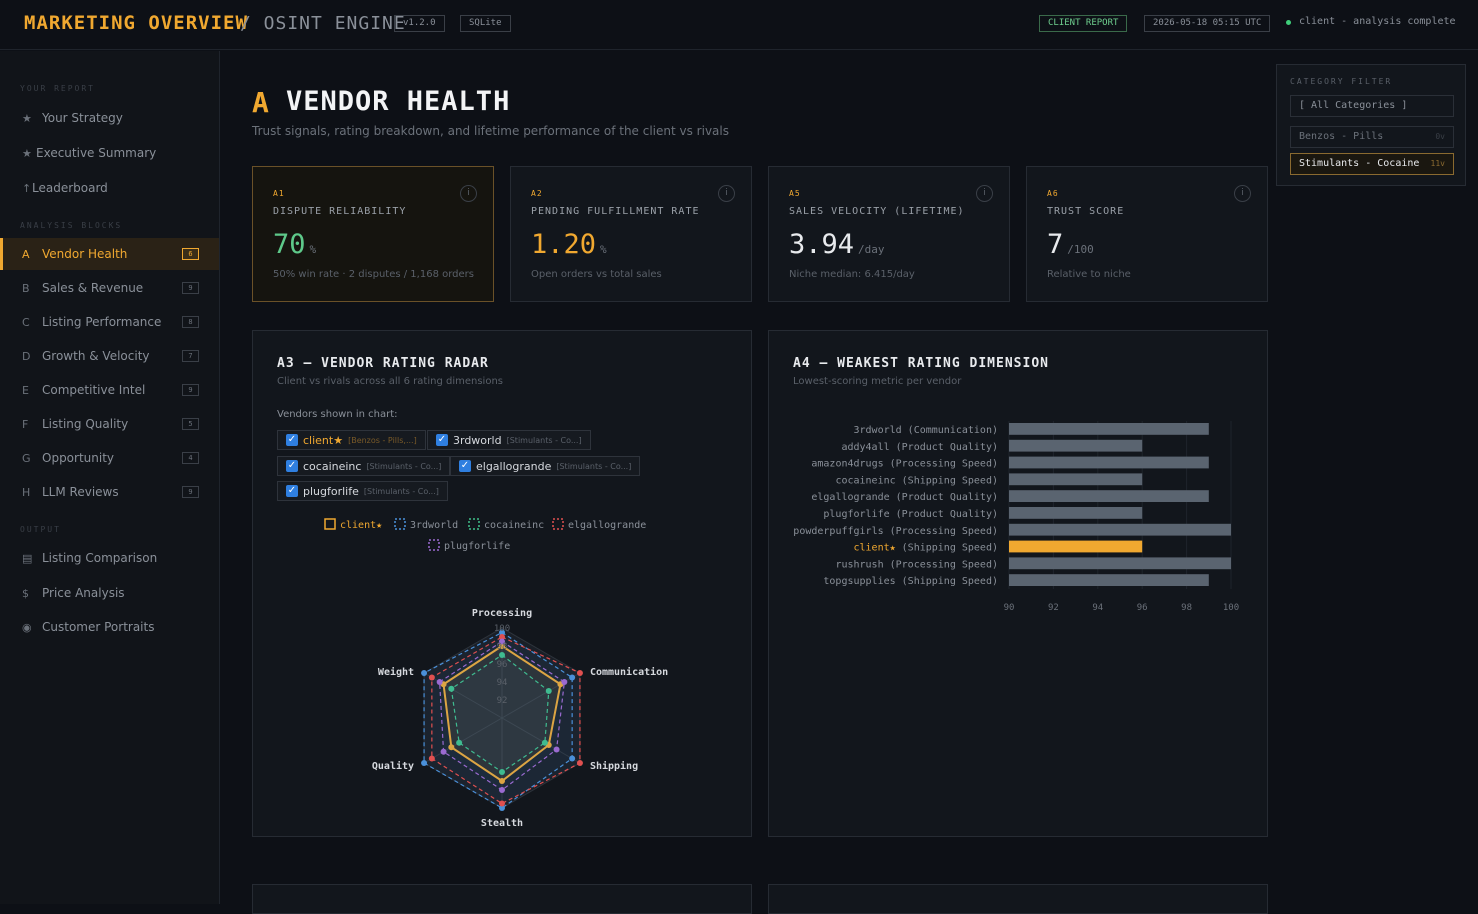 This screenshot has height=914, width=1478. I want to click on card-value: 70, so click(289, 244).